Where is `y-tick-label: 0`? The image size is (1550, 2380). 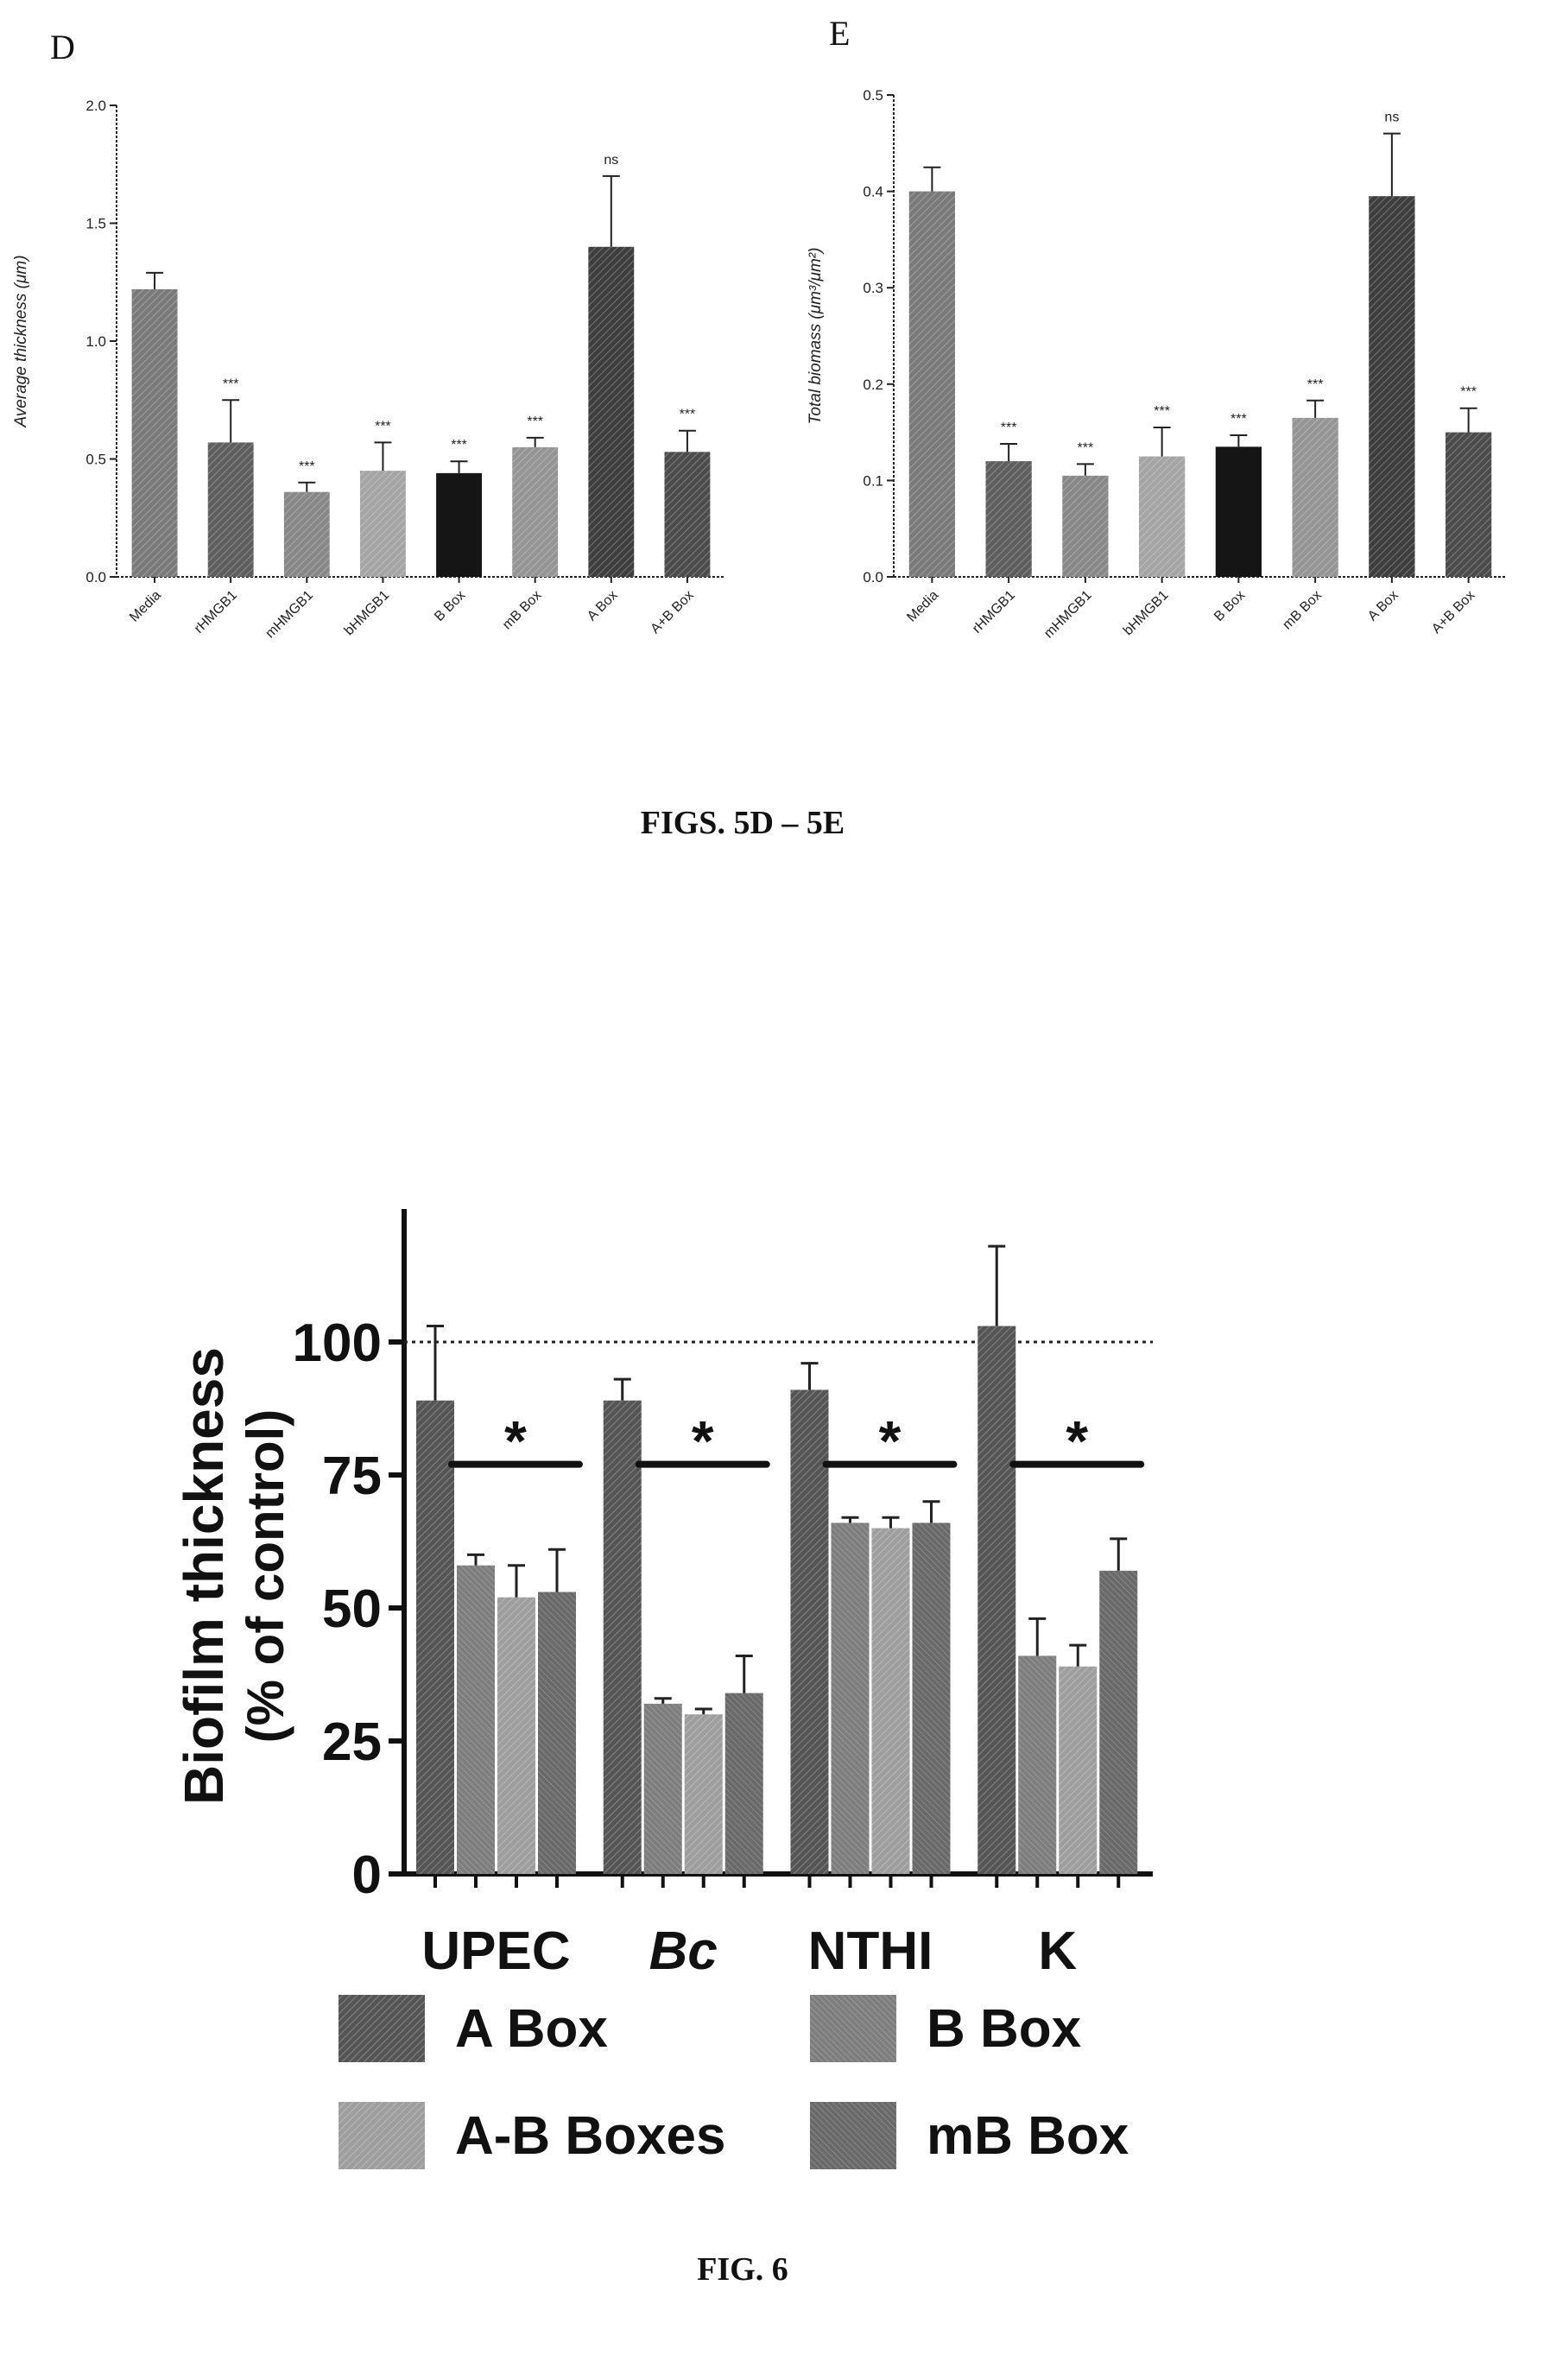
y-tick-label: 0 is located at coordinates (367, 1875).